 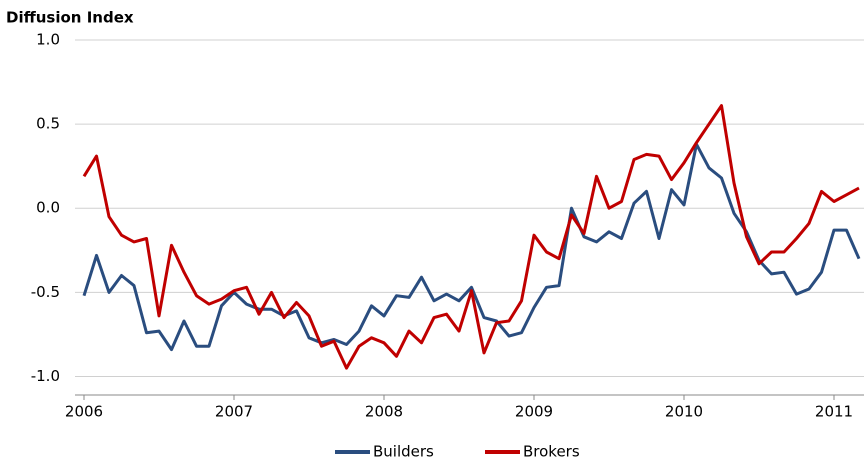 What do you see at coordinates (45, 376) in the screenshot?
I see `y-tick-label: -1.0` at bounding box center [45, 376].